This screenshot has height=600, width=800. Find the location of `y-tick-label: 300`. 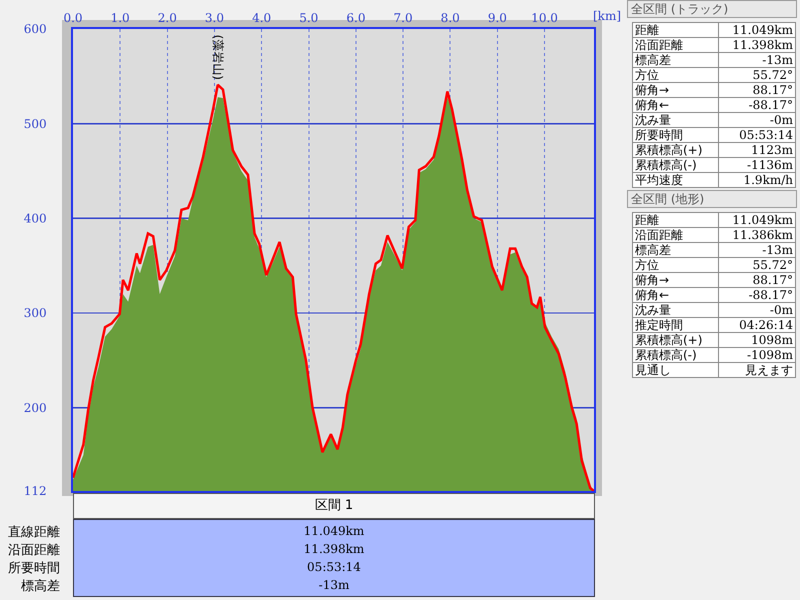

y-tick-label: 300 is located at coordinates (35, 313).